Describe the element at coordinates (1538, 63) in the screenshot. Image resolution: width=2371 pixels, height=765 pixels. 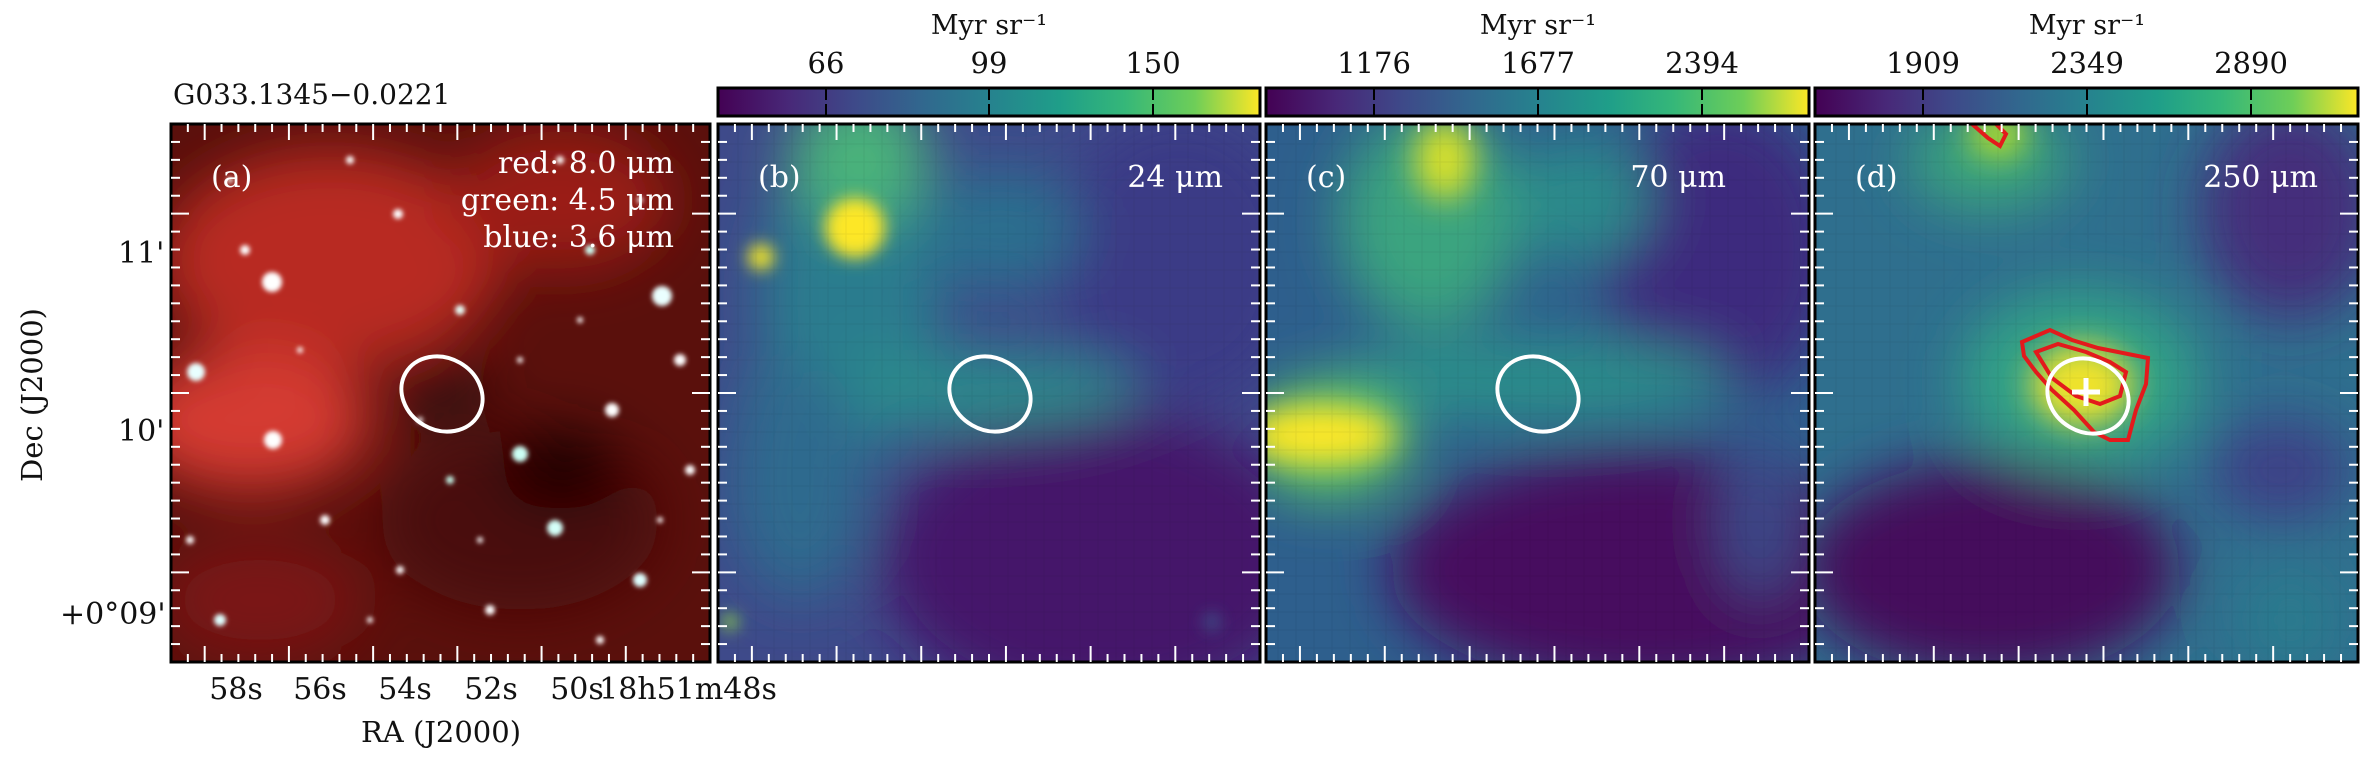
I see `colorbar-tick-label: 1677` at that location.